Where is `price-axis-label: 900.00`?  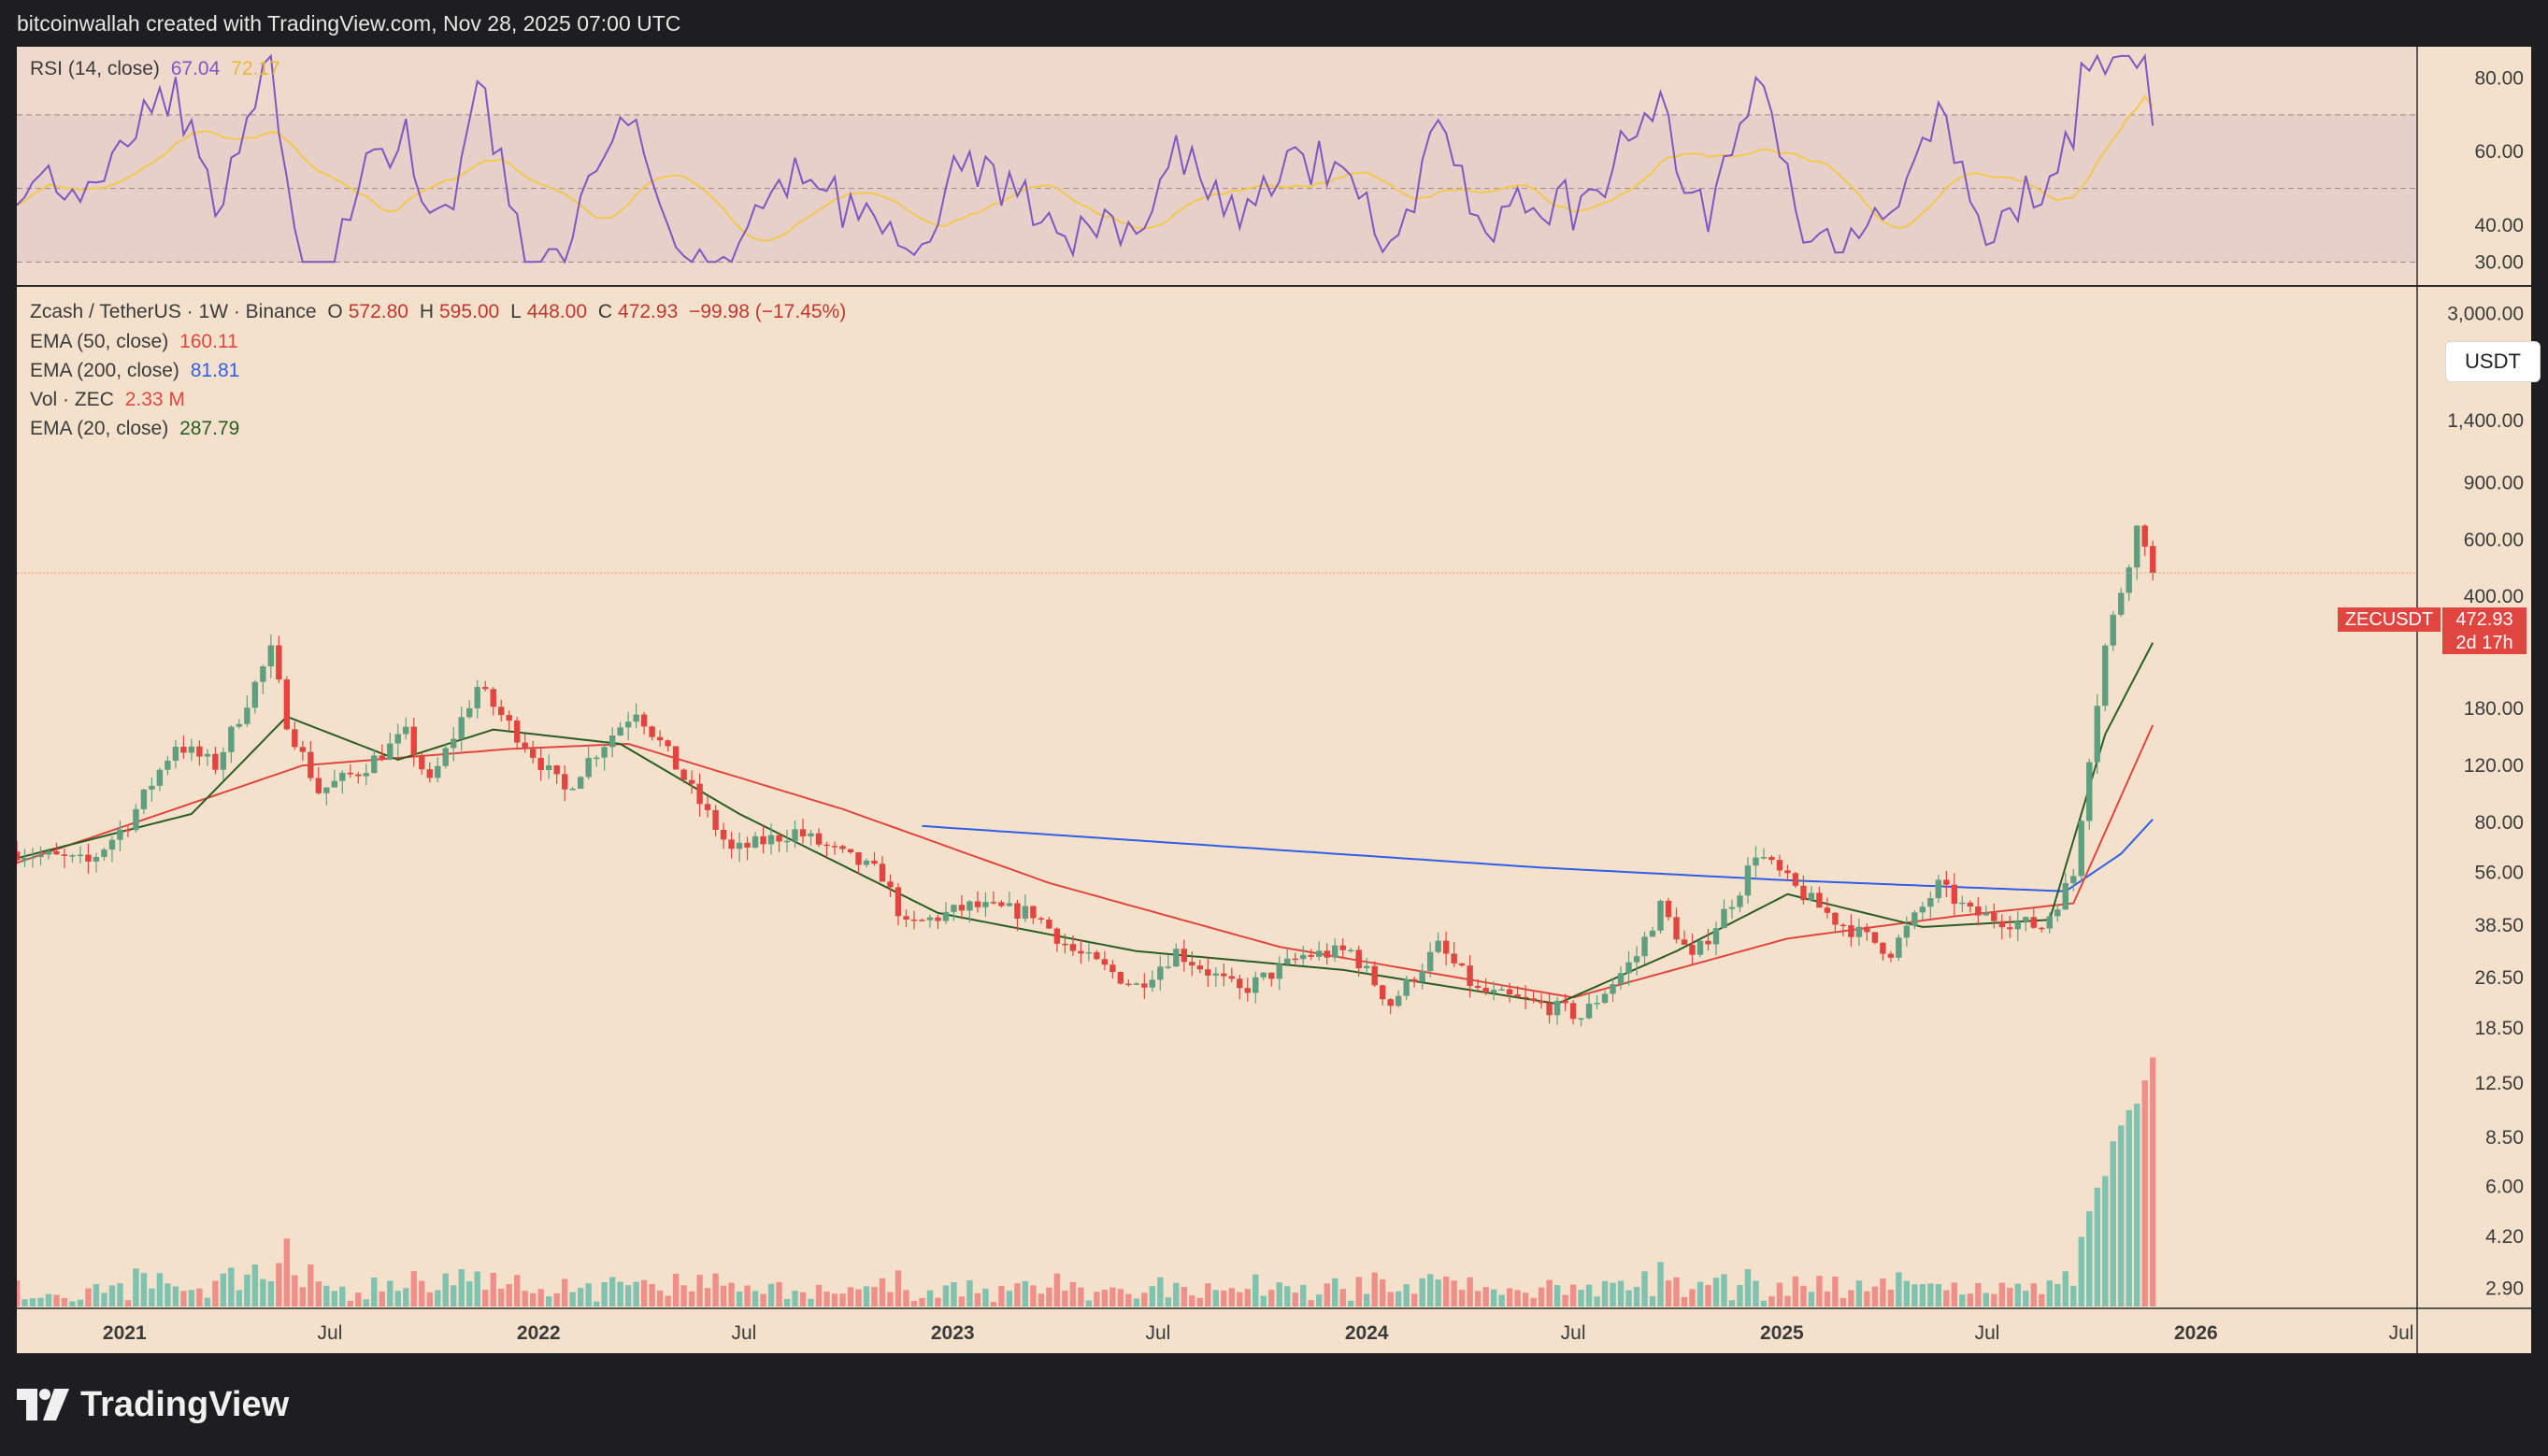 price-axis-label: 900.00 is located at coordinates (2494, 482).